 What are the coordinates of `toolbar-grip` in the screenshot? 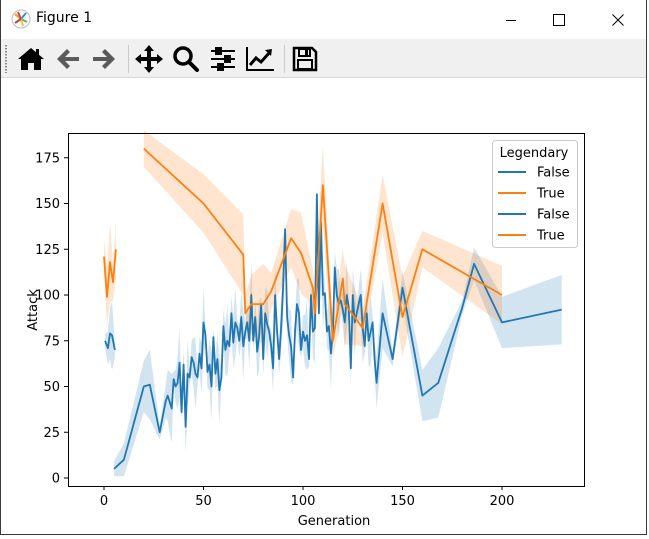 It's located at (6, 59).